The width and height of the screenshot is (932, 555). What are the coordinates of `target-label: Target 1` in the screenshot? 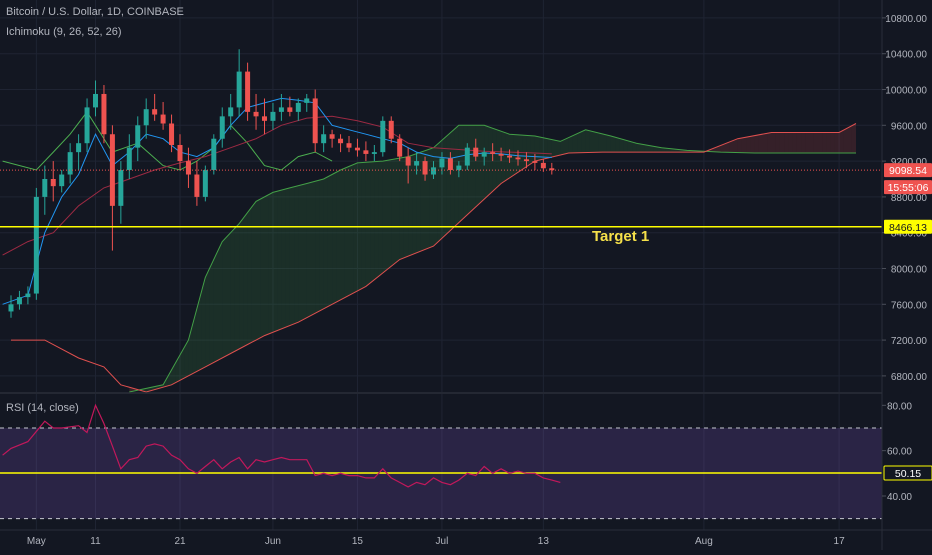 It's located at (620, 236).